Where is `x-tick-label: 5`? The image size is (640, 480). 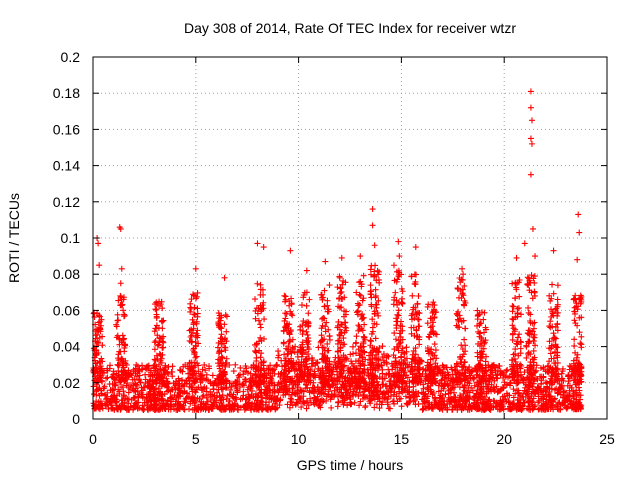 x-tick-label: 5 is located at coordinates (196, 439).